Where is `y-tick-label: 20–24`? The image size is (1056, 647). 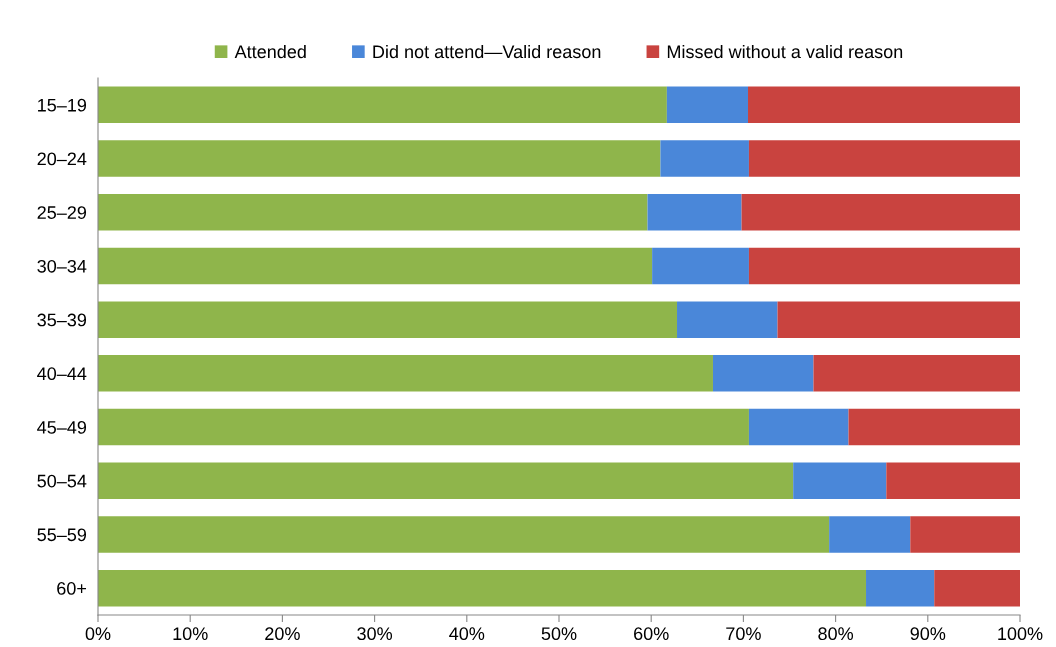 y-tick-label: 20–24 is located at coordinates (62, 159).